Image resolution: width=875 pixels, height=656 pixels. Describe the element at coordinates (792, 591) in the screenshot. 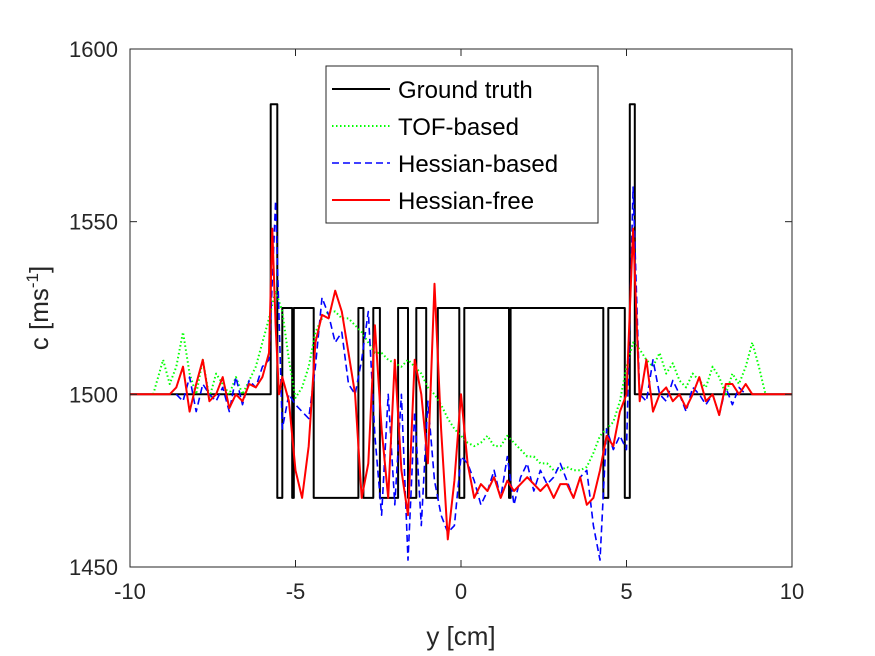

I see `x-tick-label: 10` at that location.